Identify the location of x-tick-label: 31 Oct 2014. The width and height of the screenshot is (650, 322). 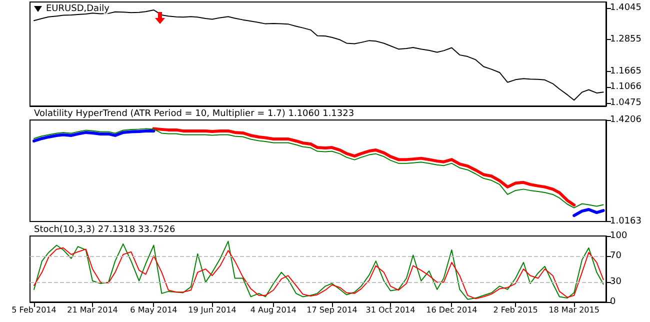
(391, 310).